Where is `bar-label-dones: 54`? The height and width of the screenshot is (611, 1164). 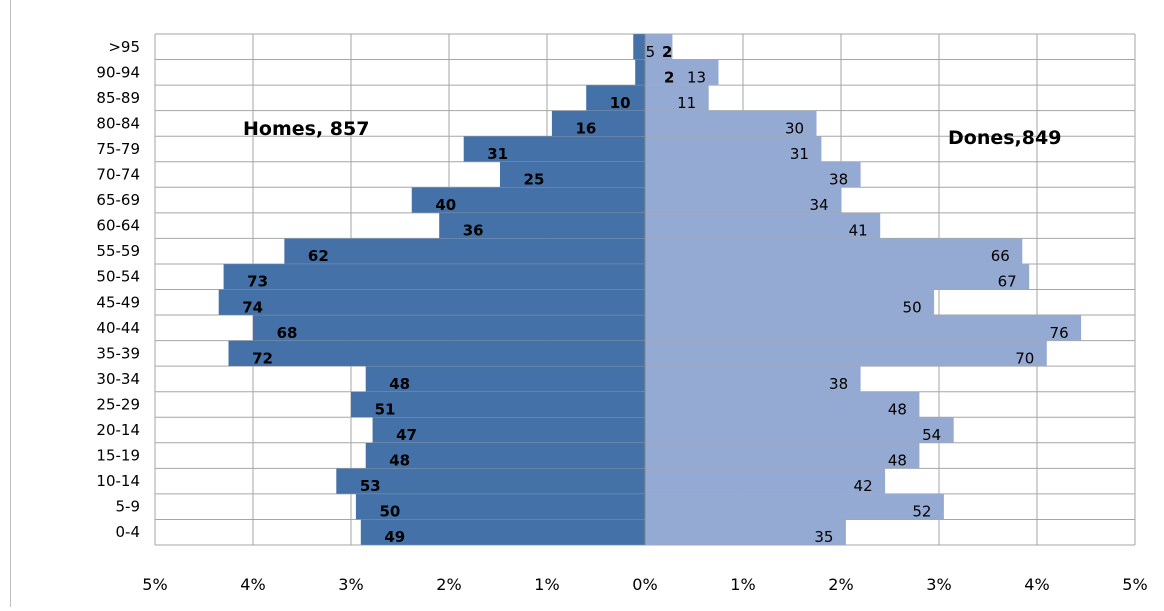
bar-label-dones: 54 is located at coordinates (931, 435).